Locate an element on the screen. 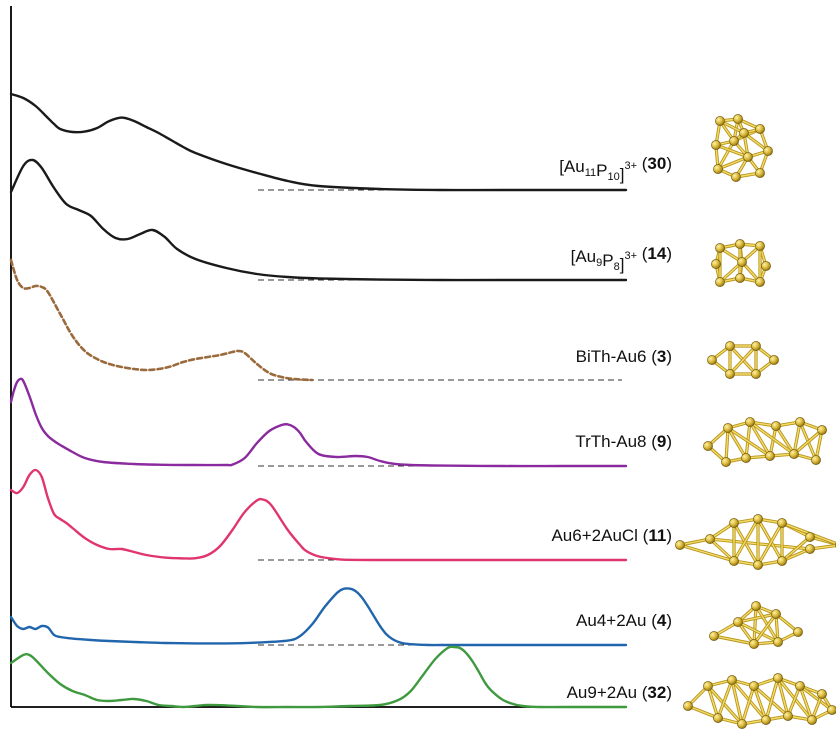 The width and height of the screenshot is (836, 732). series-label-2: [Au9P8]3+ (14) is located at coordinates (621, 259).